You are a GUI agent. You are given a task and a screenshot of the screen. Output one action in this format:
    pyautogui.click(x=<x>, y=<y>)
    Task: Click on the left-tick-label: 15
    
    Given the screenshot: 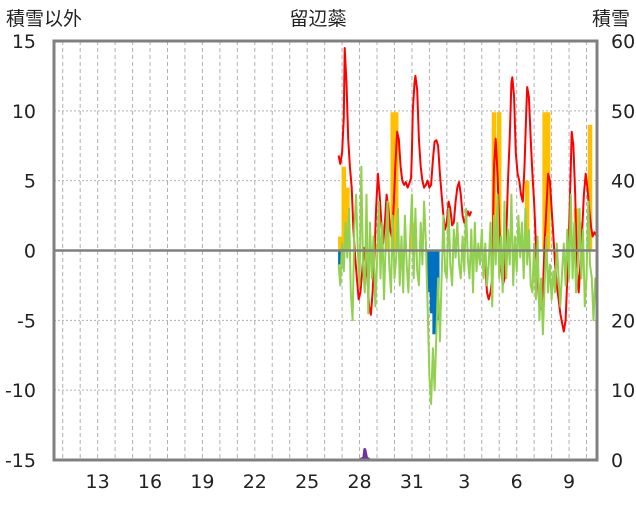 What is the action you would take?
    pyautogui.click(x=24, y=42)
    